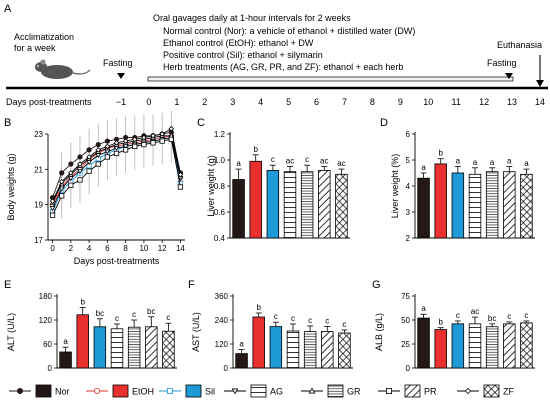 The height and width of the screenshot is (406, 550). I want to click on mouse-icon, so click(63, 69).